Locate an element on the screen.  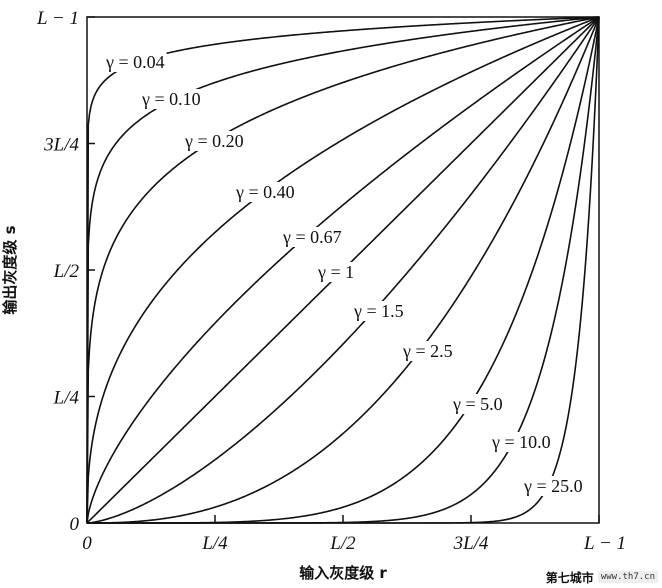
watermark-site: www.th7.cn is located at coordinates (627, 577).